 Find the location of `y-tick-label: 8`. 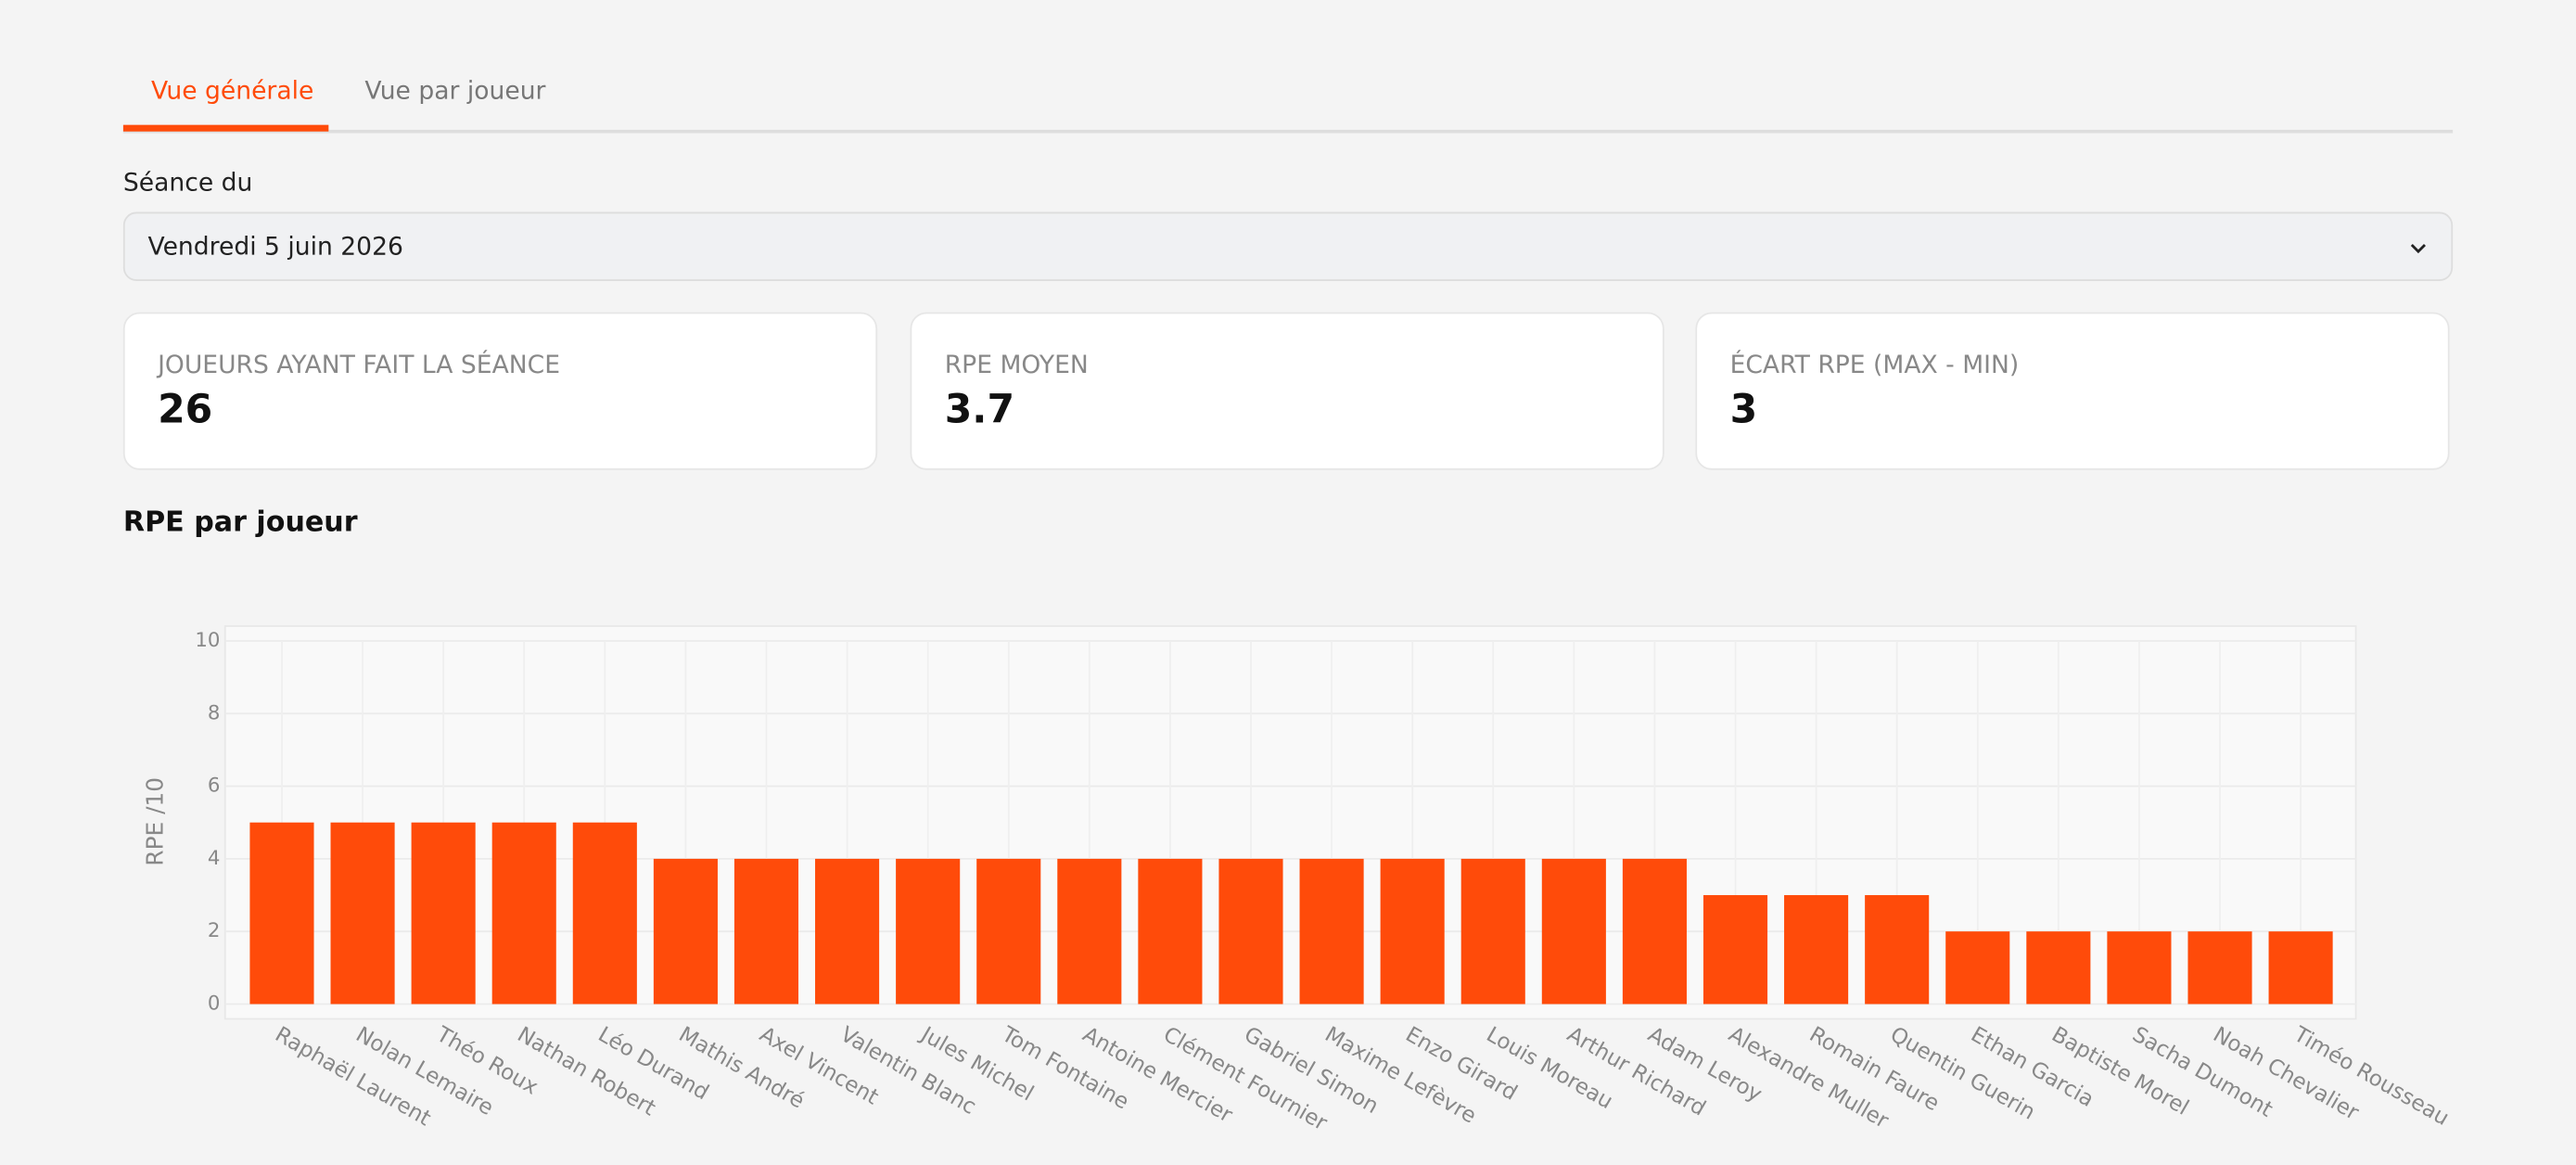

y-tick-label: 8 is located at coordinates (214, 713).